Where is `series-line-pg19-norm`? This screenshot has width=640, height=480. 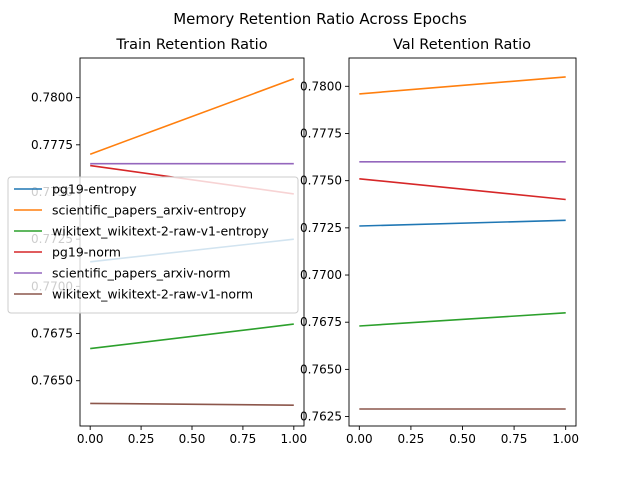
series-line-pg19-norm is located at coordinates (462, 189).